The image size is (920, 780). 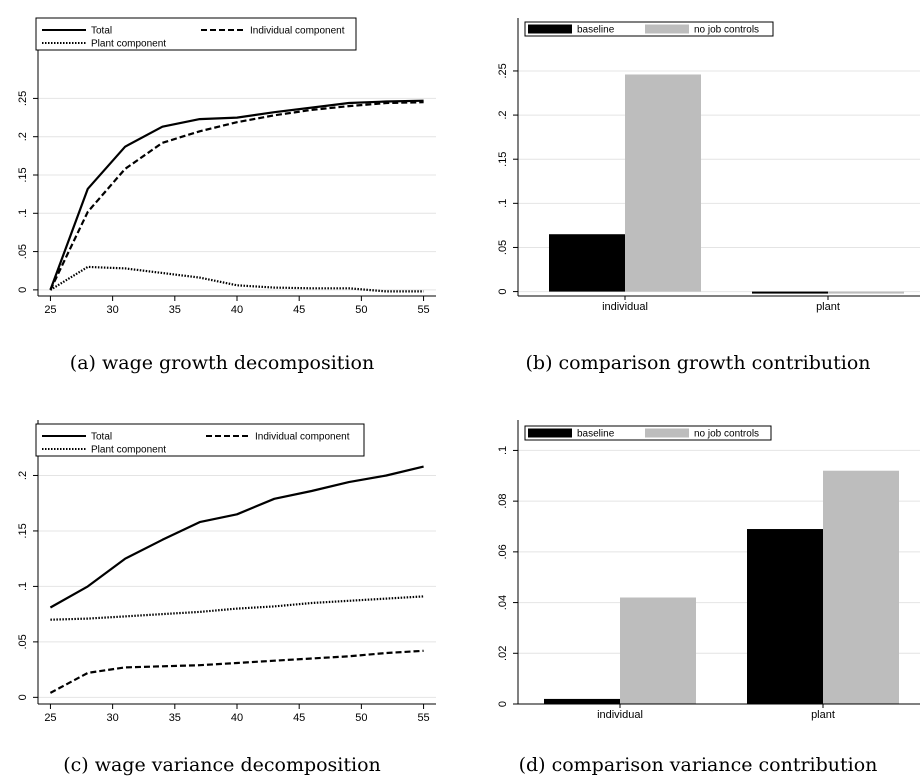 I want to click on y-tick-label-c-0: 0, so click(x=23, y=697).